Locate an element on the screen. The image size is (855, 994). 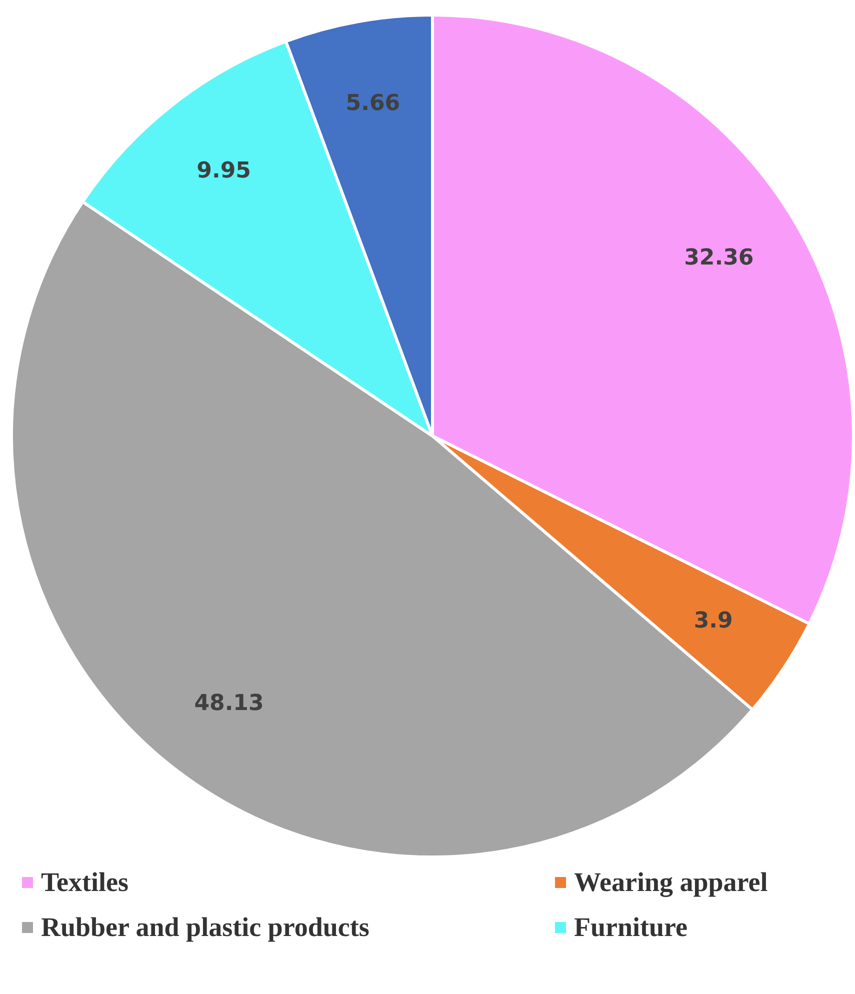
legend-label: Rubber and plastic products is located at coordinates (205, 927).